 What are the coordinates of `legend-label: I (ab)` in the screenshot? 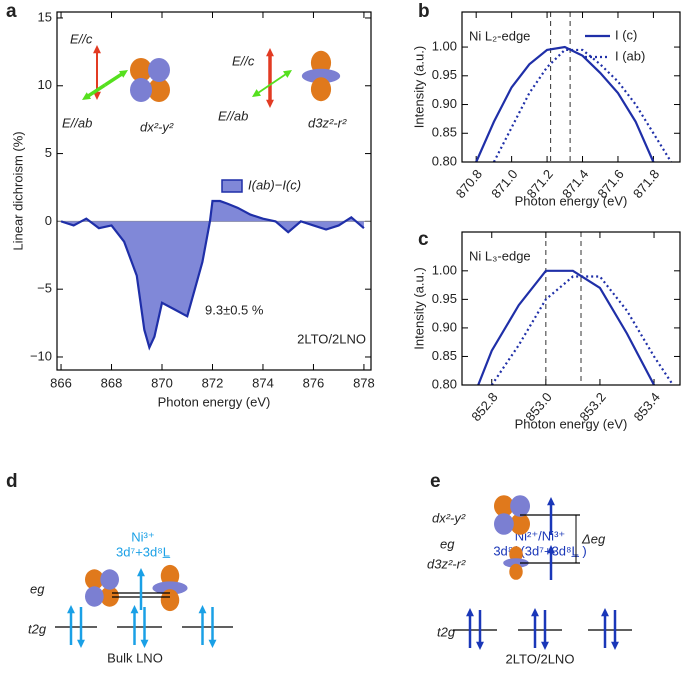 It's located at (630, 55).